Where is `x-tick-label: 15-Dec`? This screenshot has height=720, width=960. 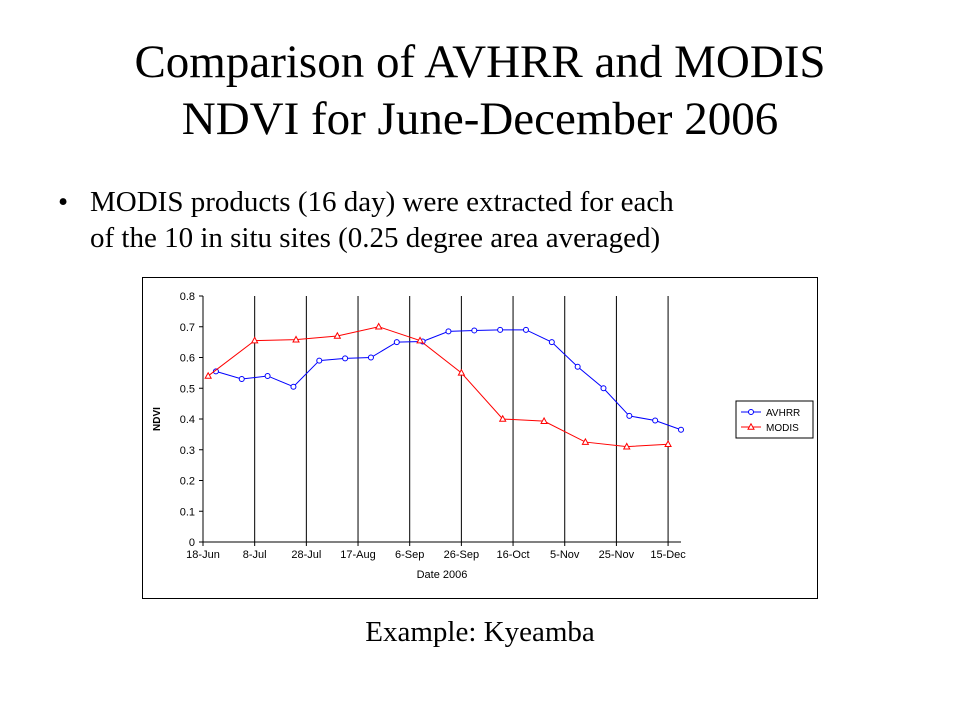 x-tick-label: 15-Dec is located at coordinates (668, 555).